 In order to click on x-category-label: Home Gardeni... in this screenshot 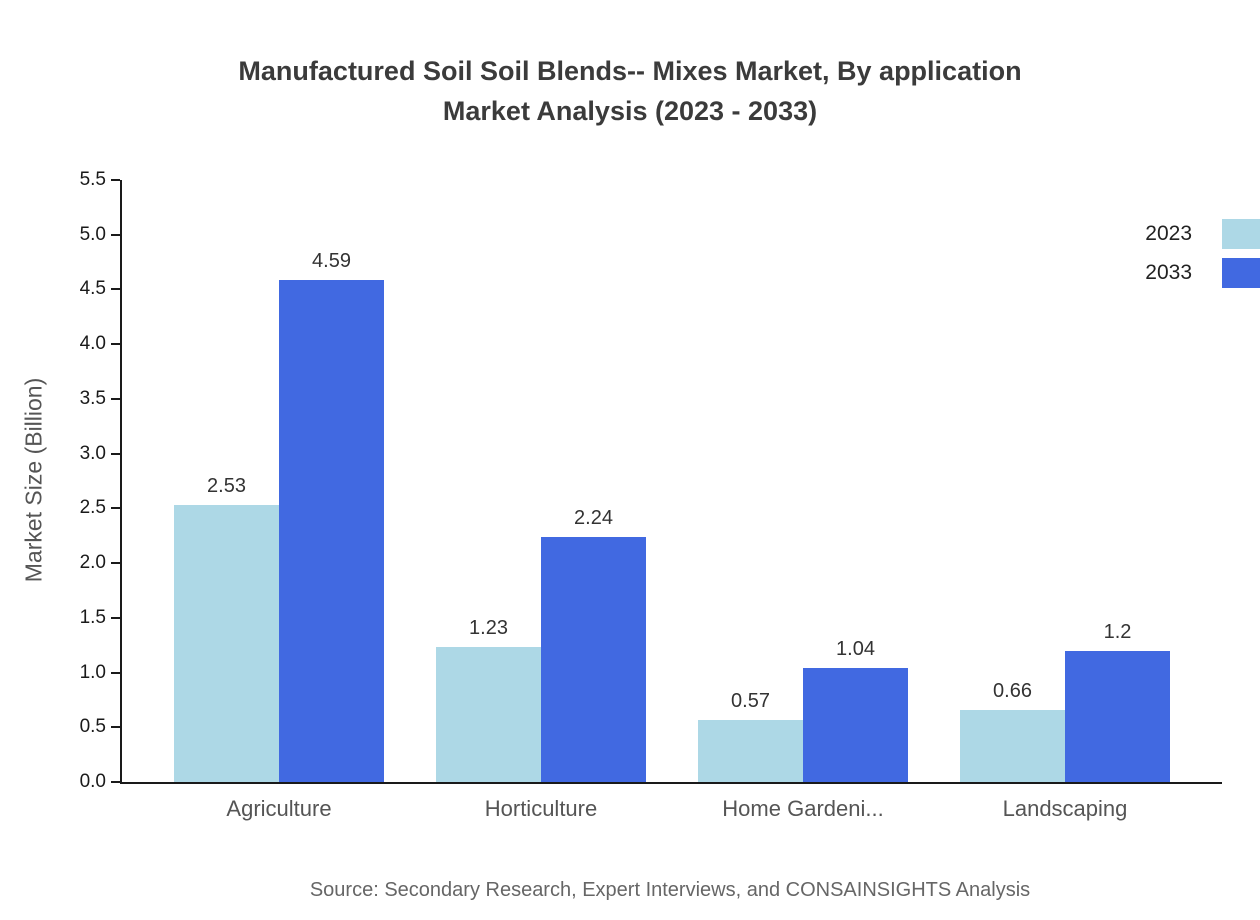, I will do `click(803, 808)`.